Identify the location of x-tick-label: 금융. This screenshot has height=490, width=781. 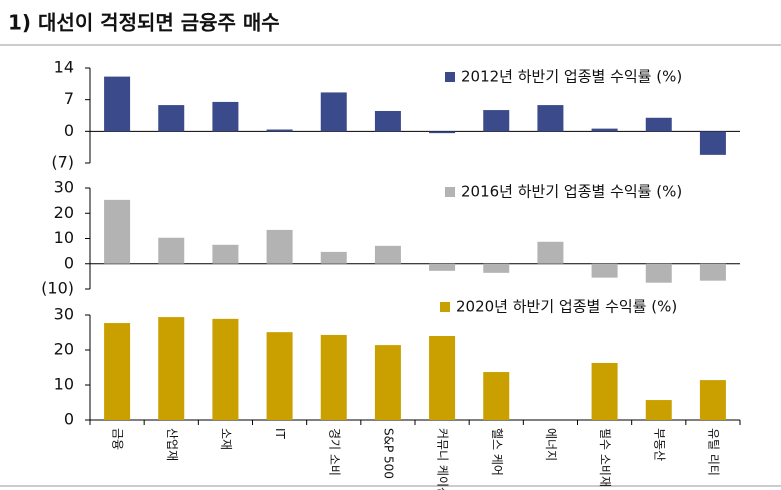
(118, 439).